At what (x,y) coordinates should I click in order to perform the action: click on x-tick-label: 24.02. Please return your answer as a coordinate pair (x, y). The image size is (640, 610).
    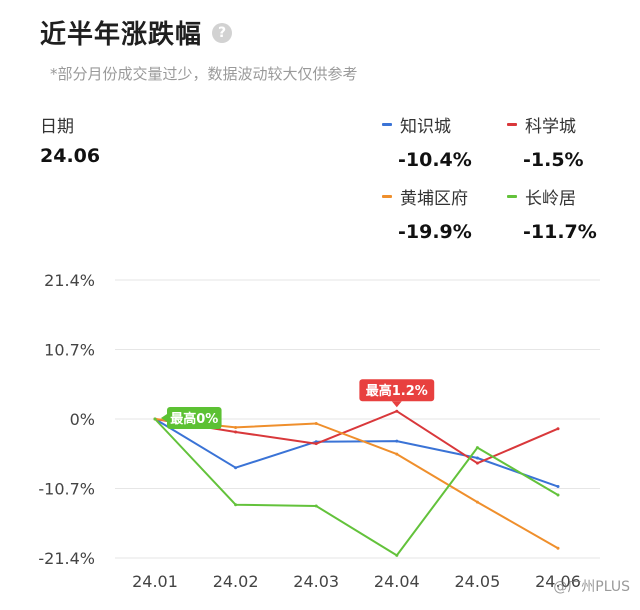
    Looking at the image, I should click on (236, 581).